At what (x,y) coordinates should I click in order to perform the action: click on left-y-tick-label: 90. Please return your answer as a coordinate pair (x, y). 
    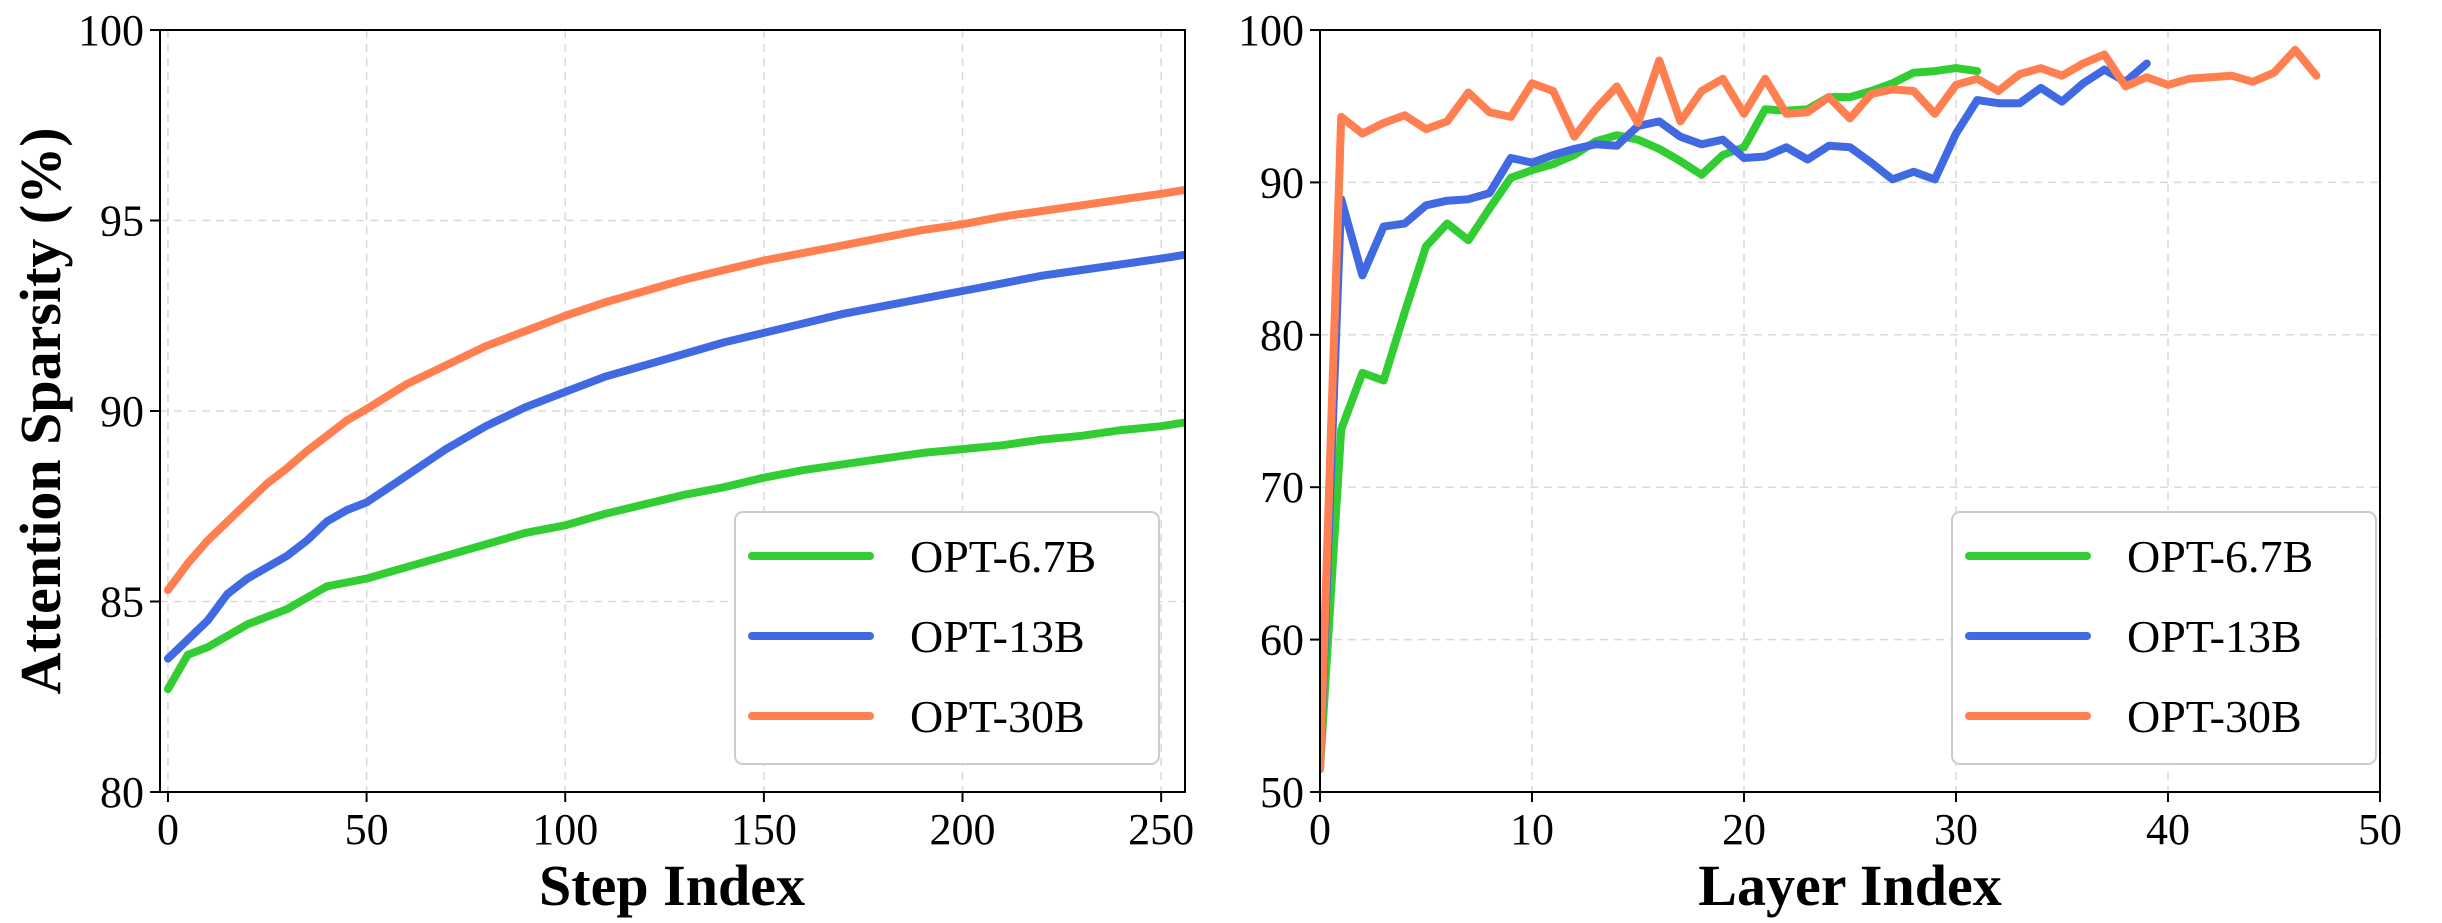
    Looking at the image, I should click on (122, 411).